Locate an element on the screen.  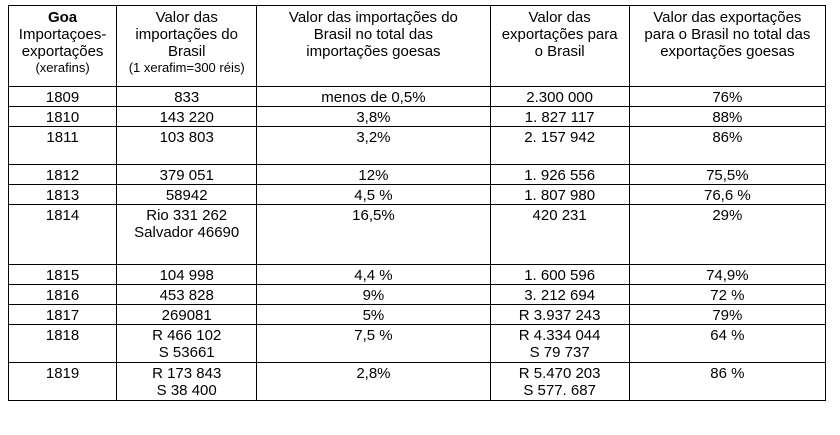
year-cell: 1817 is located at coordinates (62, 314).